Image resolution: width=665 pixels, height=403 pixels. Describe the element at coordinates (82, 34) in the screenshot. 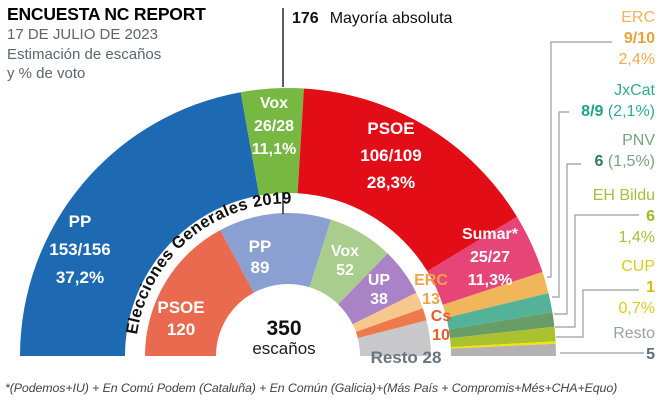

I see `header-date: 17 DE JULIO DE 2023` at that location.